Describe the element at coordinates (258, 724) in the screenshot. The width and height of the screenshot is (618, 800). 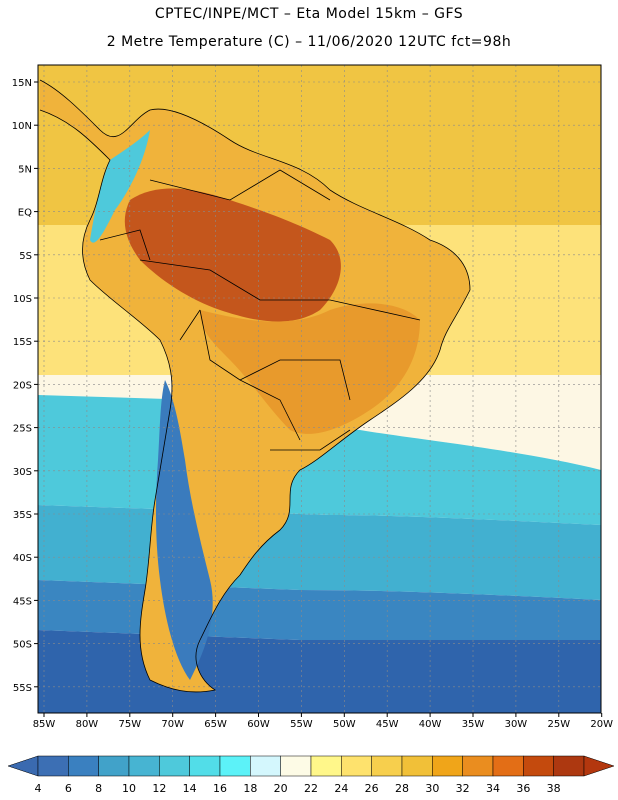
I see `lon-label: 60W` at that location.